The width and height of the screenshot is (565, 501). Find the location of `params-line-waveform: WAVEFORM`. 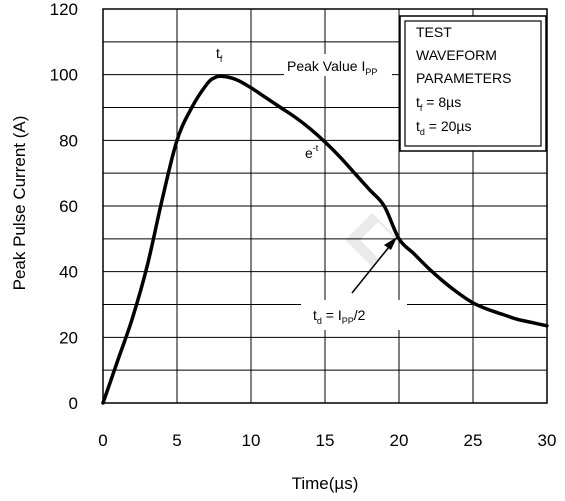

params-line-waveform: WAVEFORM is located at coordinates (456, 55).